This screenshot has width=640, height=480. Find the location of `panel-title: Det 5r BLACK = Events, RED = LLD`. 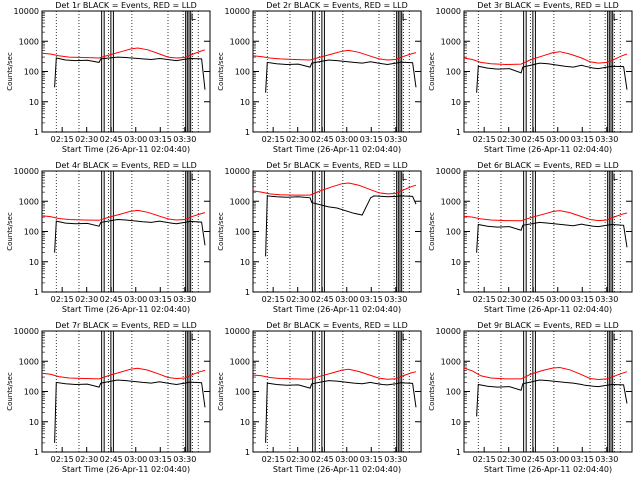

panel-title: Det 5r BLACK = Events, RED = LLD is located at coordinates (337, 165).